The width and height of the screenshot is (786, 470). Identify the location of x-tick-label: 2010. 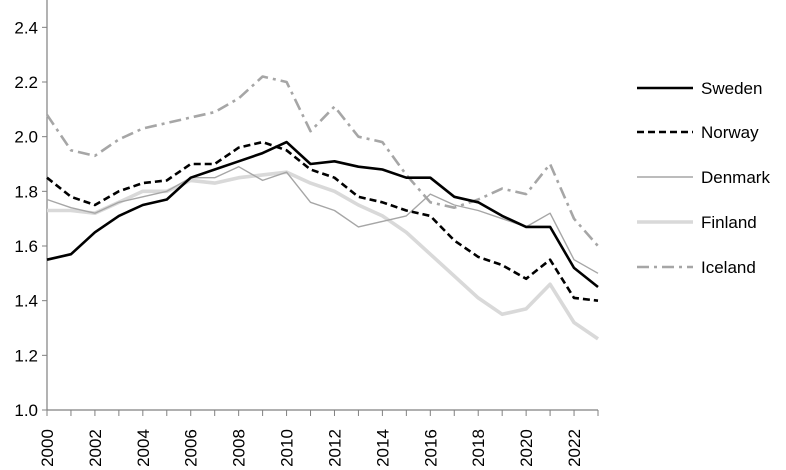
(287, 448).